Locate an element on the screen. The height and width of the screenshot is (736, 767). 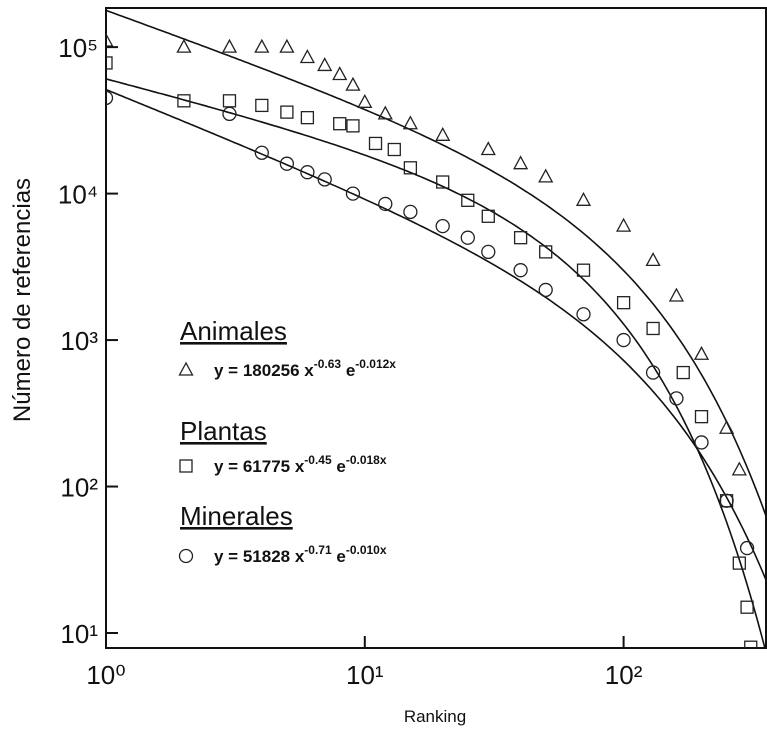
equation-part: -0.018x is located at coordinates (366, 460).